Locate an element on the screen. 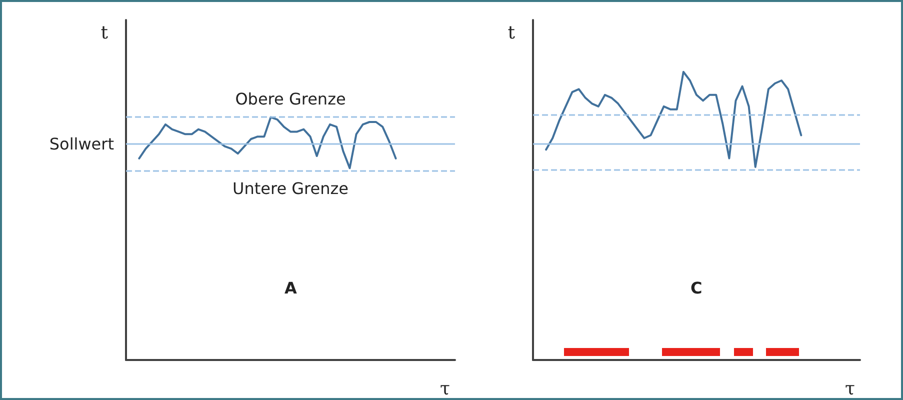 The height and width of the screenshot is (400, 903). ref-line-label: Untere Grenze is located at coordinates (290, 188).